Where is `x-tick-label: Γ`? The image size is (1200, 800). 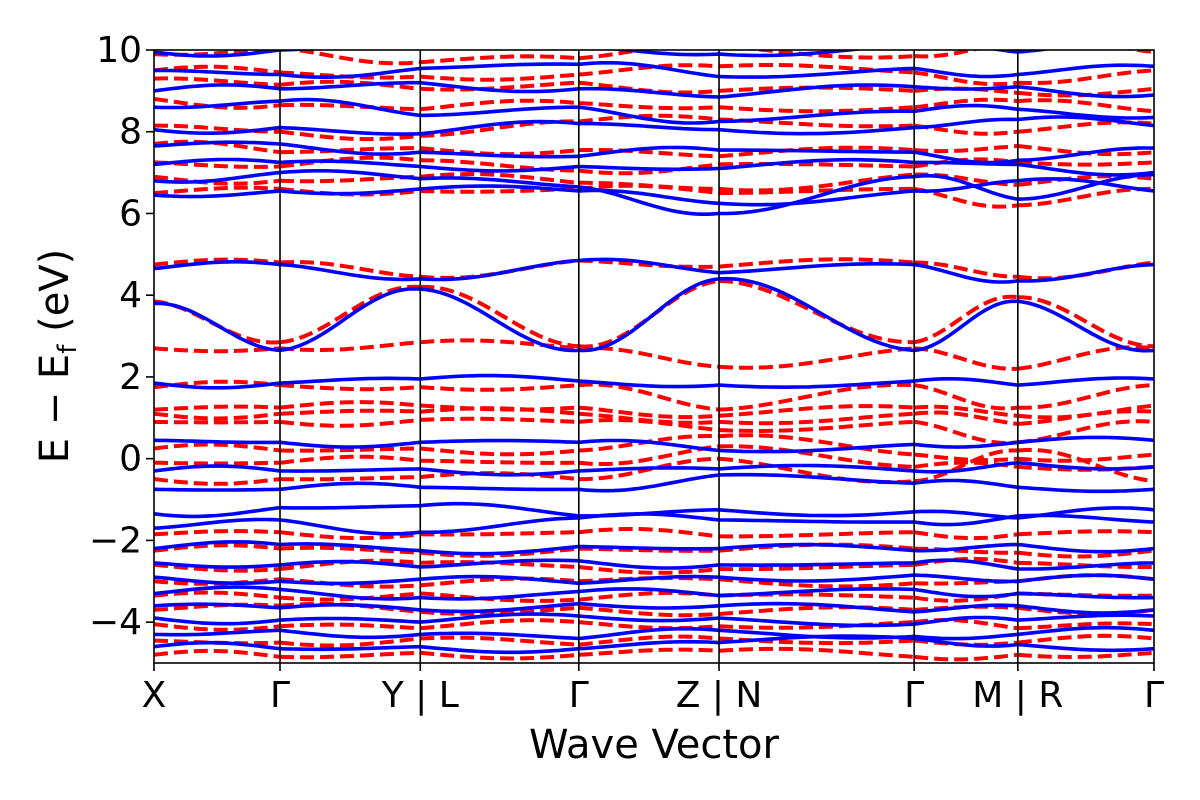
x-tick-label: Γ is located at coordinates (914, 695).